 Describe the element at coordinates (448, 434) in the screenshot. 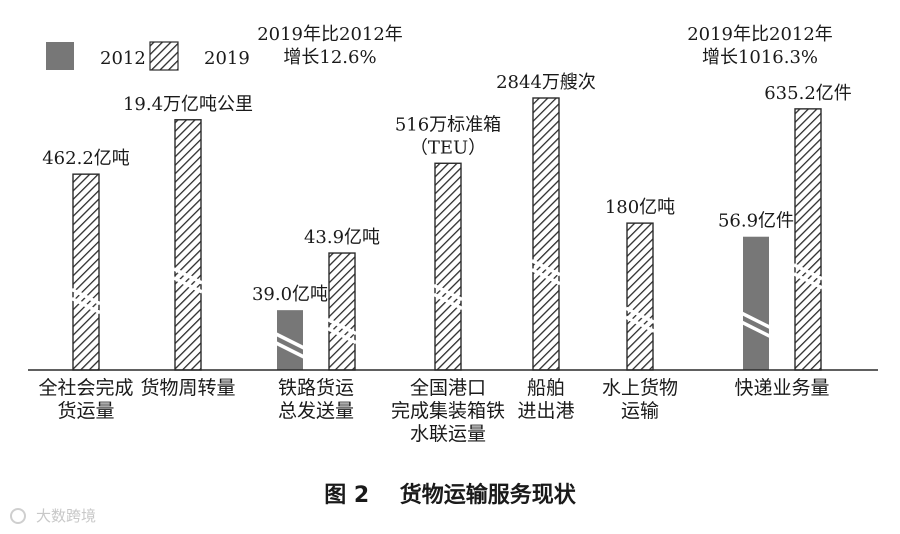

I see `category-label: 水联运量` at that location.